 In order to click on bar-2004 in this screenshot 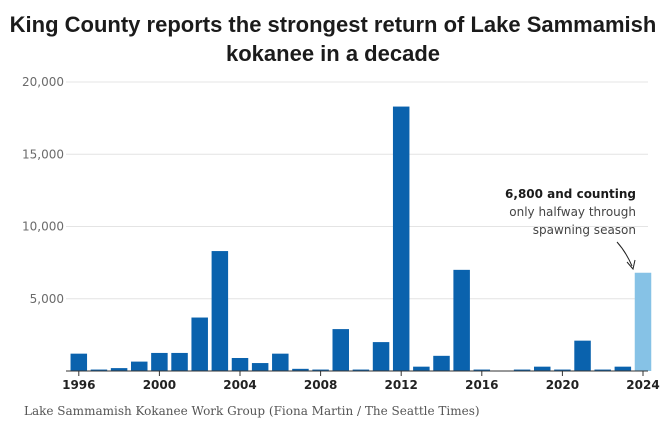, I will do `click(240, 364)`.